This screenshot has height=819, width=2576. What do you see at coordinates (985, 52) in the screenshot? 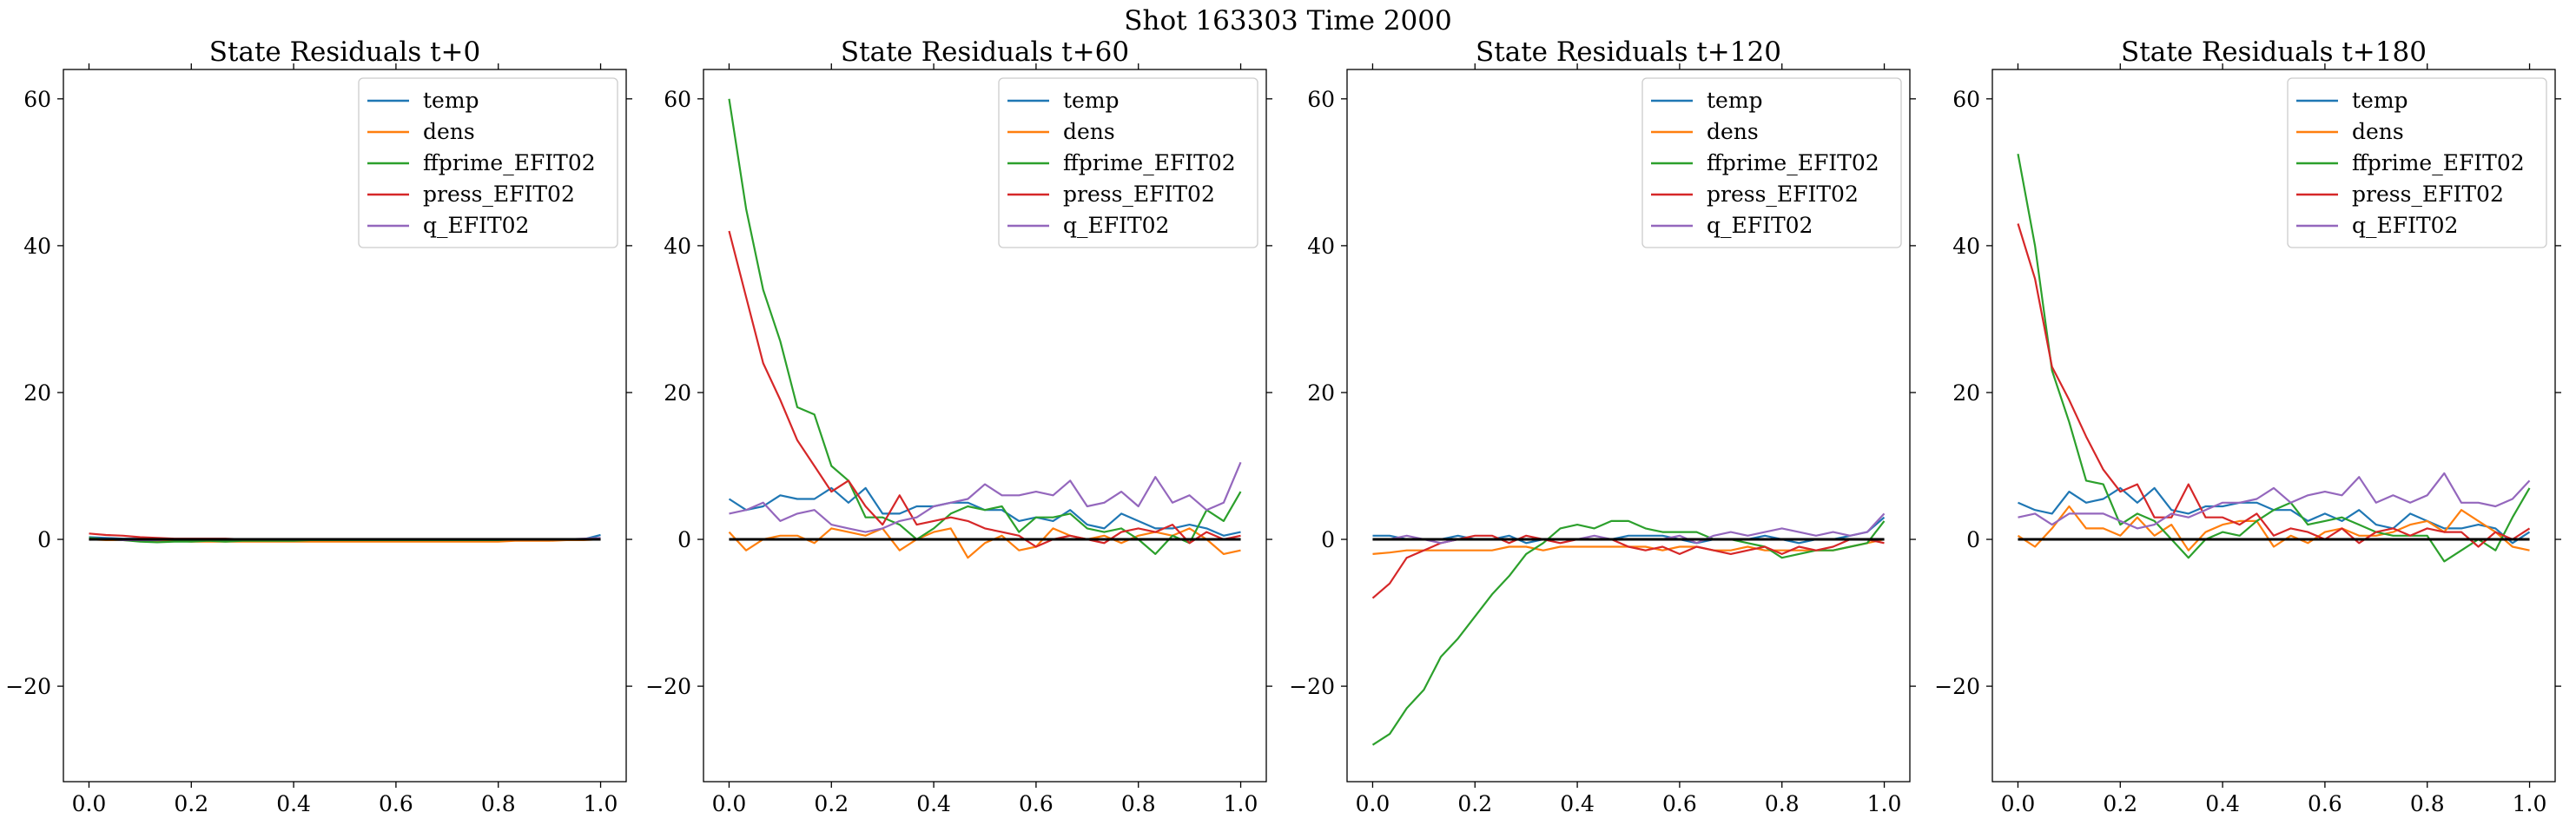
I see `subplot-title: State Residuals t+60` at bounding box center [985, 52].